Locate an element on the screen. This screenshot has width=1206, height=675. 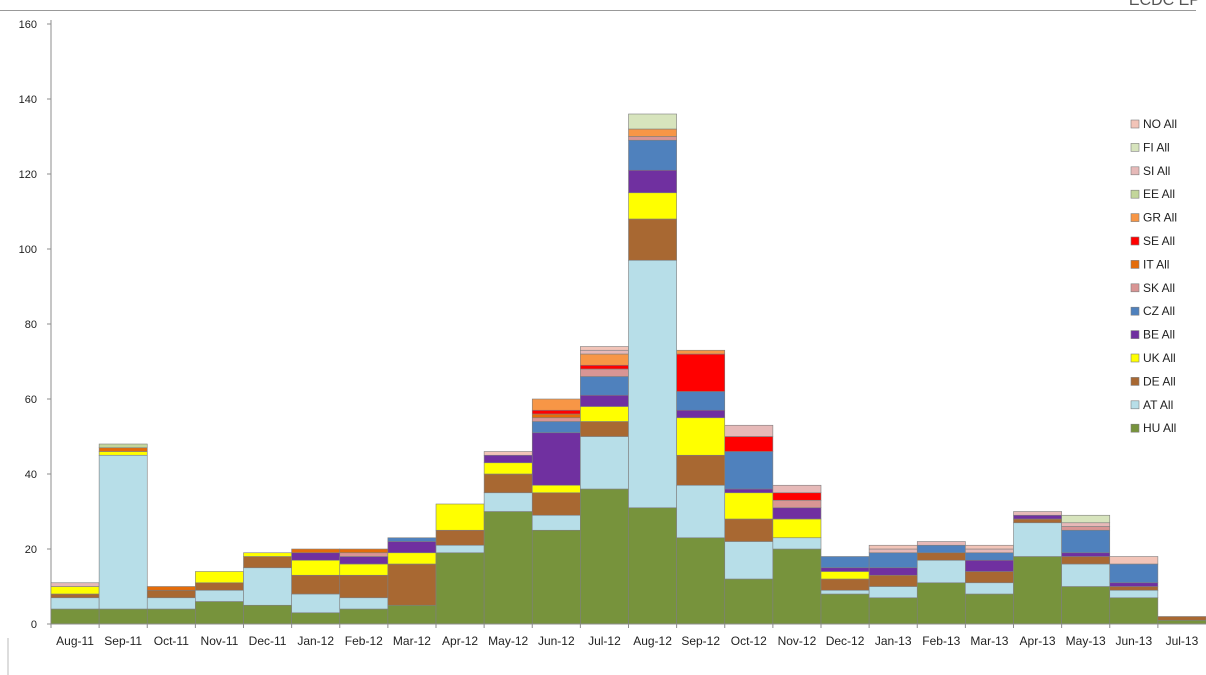
x-tick-label: Mar-12 is located at coordinates (412, 641).